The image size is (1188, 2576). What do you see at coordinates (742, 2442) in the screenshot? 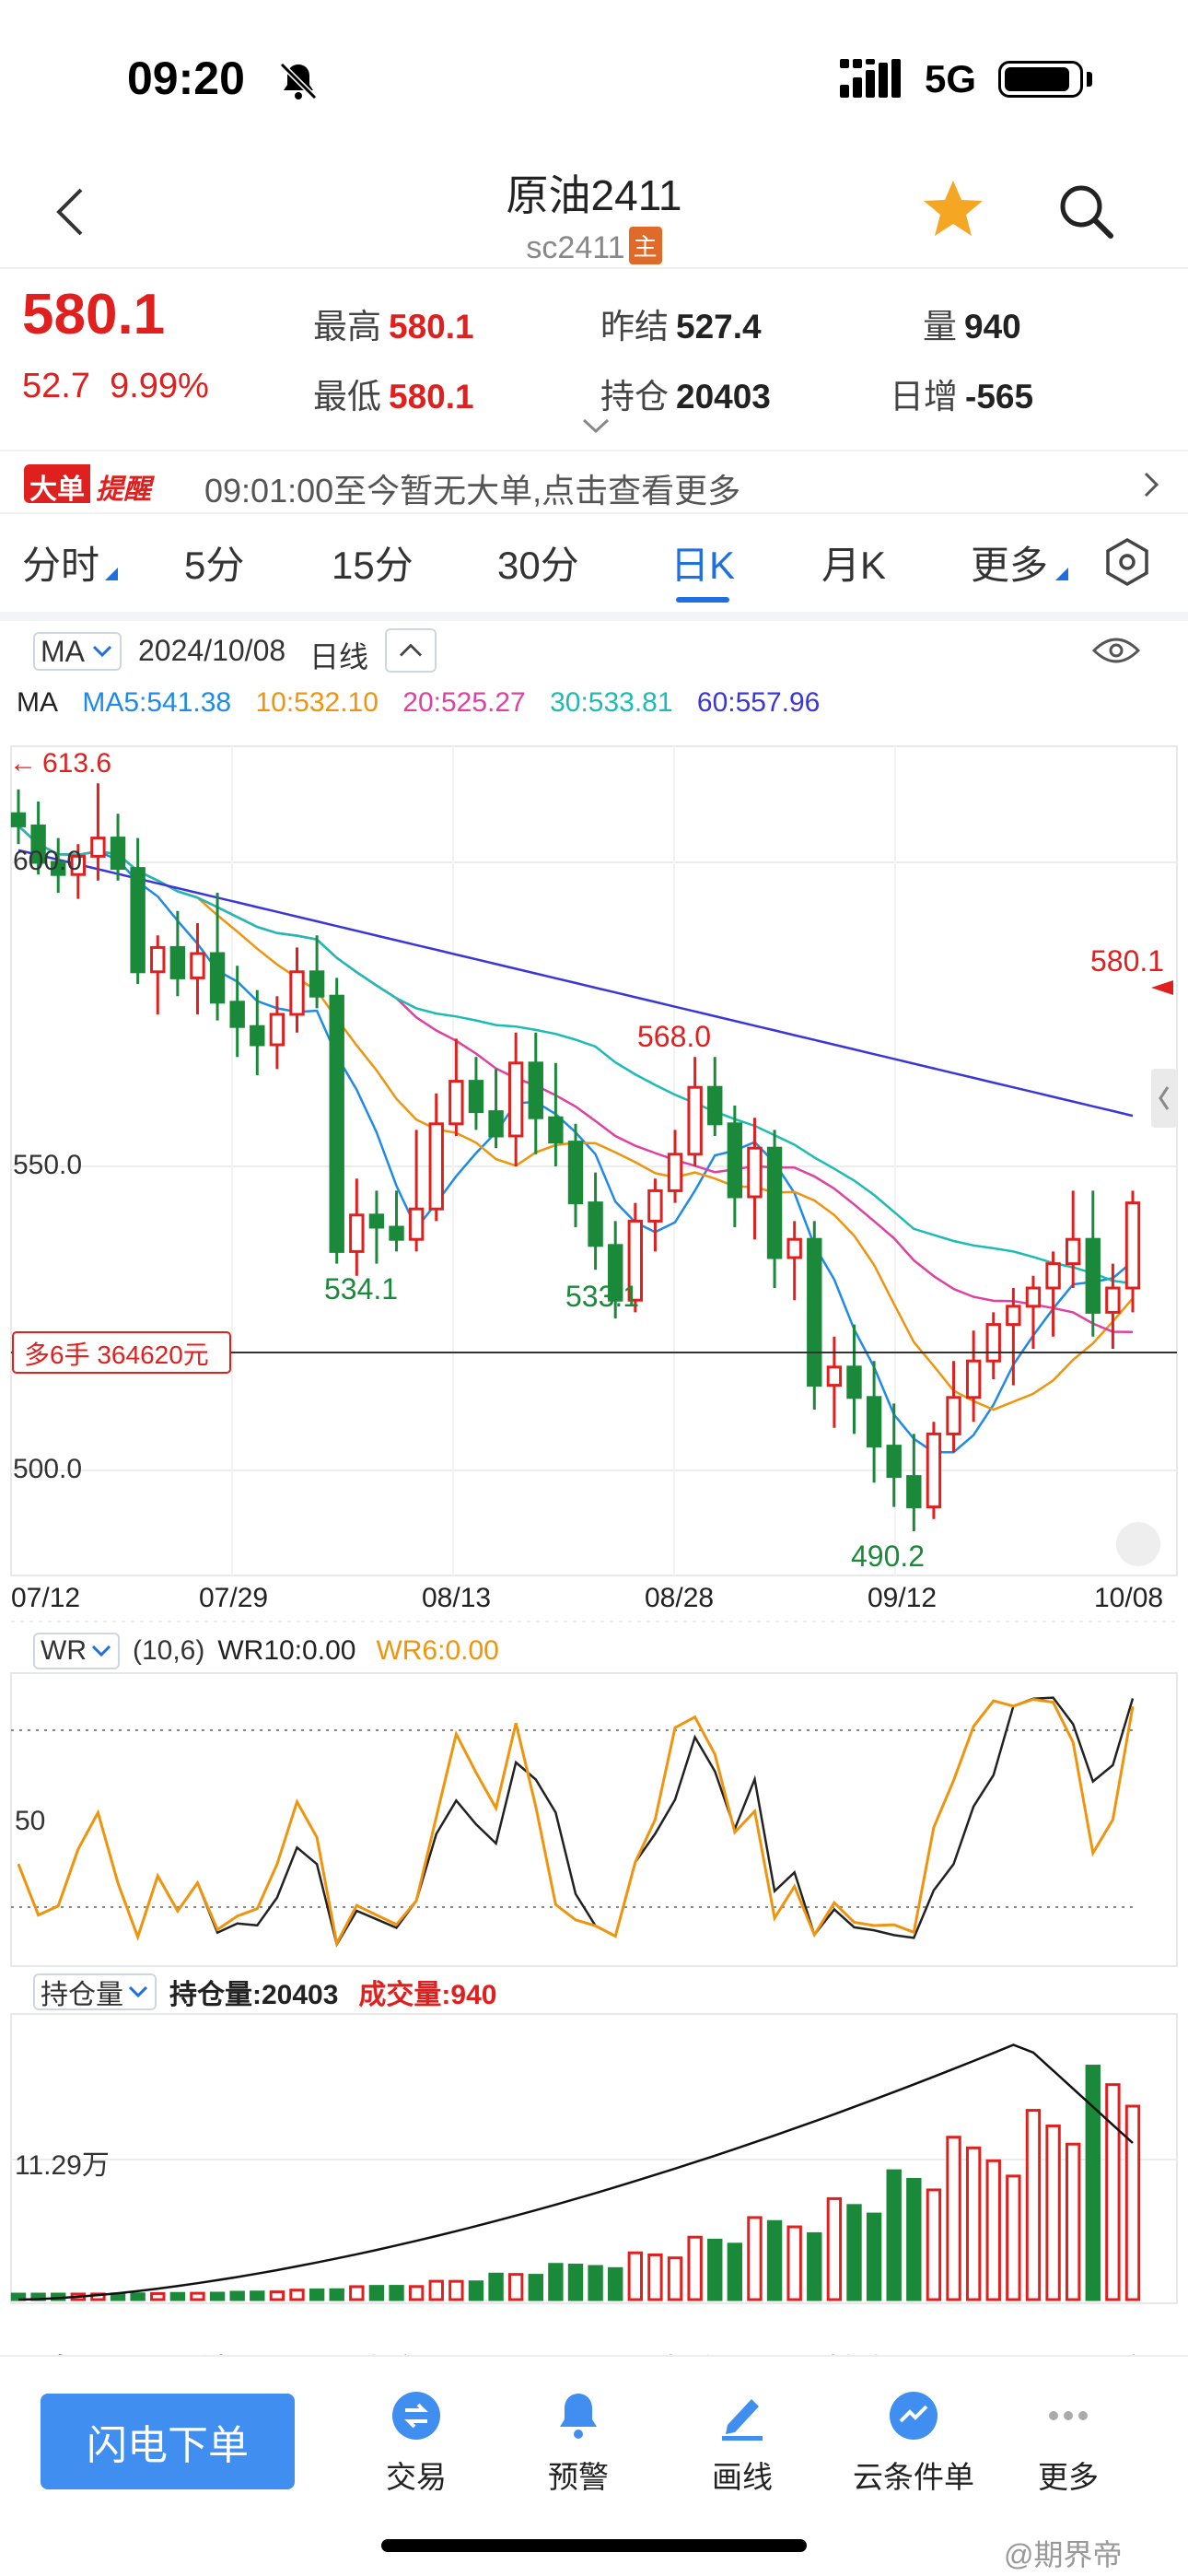
I see `bottom-draw: 画线` at bounding box center [742, 2442].